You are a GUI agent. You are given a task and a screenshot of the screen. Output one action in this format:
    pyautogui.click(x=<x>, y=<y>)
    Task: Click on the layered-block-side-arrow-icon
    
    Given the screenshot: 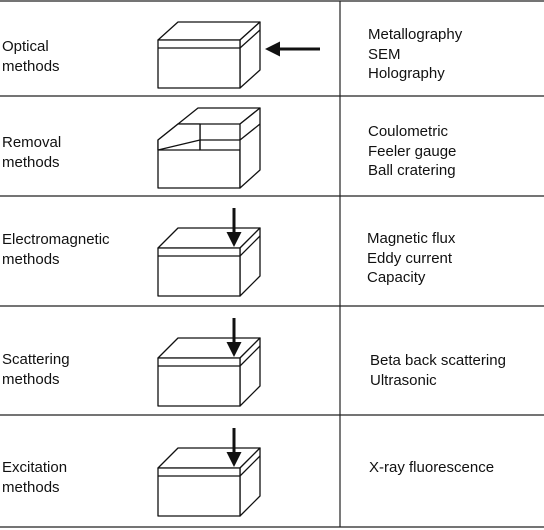 What is the action you would take?
    pyautogui.click(x=238, y=55)
    